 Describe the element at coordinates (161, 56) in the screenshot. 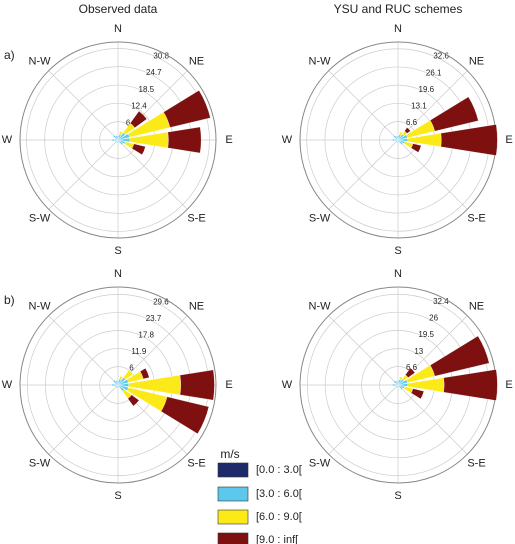

I see `r-tick-label: 30.8` at that location.